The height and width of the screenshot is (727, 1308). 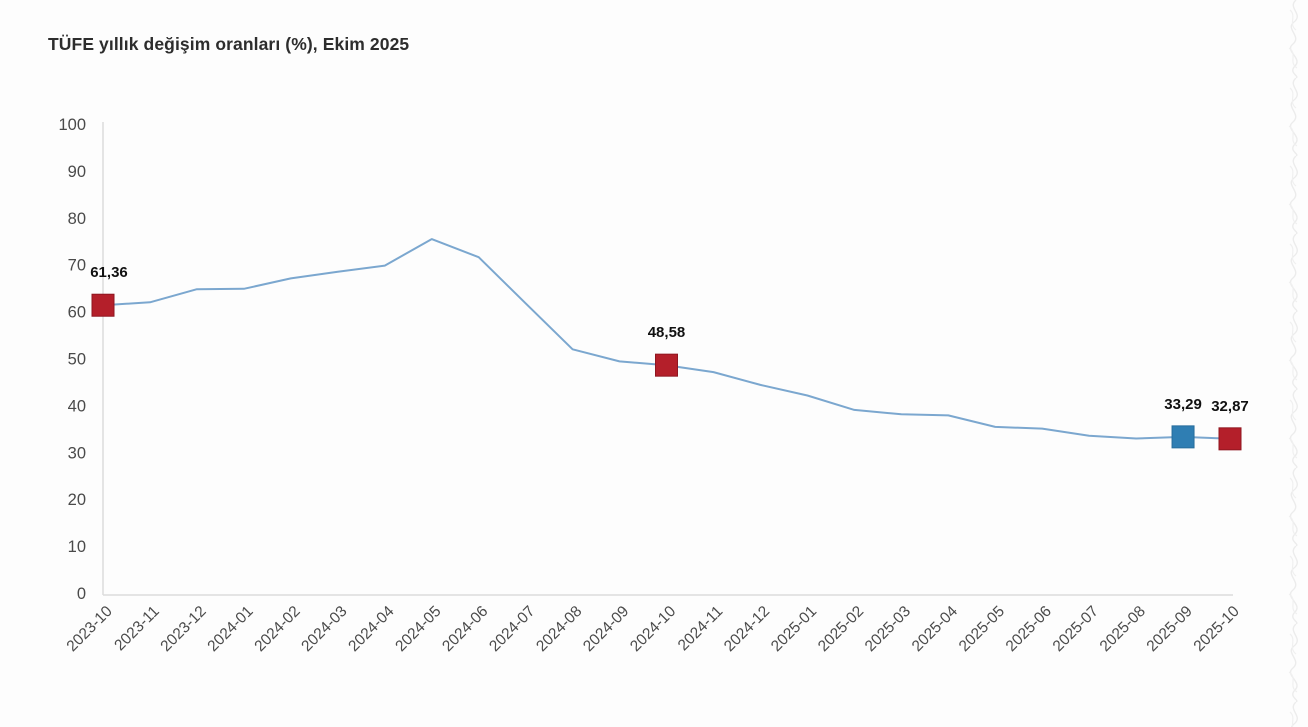 What do you see at coordinates (109, 272) in the screenshot?
I see `marker-value-label-2023-10: 61,36` at bounding box center [109, 272].